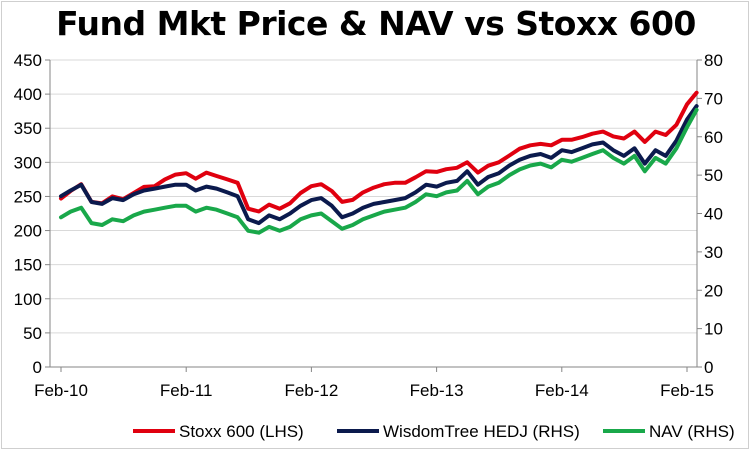  Describe the element at coordinates (311, 390) in the screenshot. I see `x-tick-label: Feb-12` at that location.